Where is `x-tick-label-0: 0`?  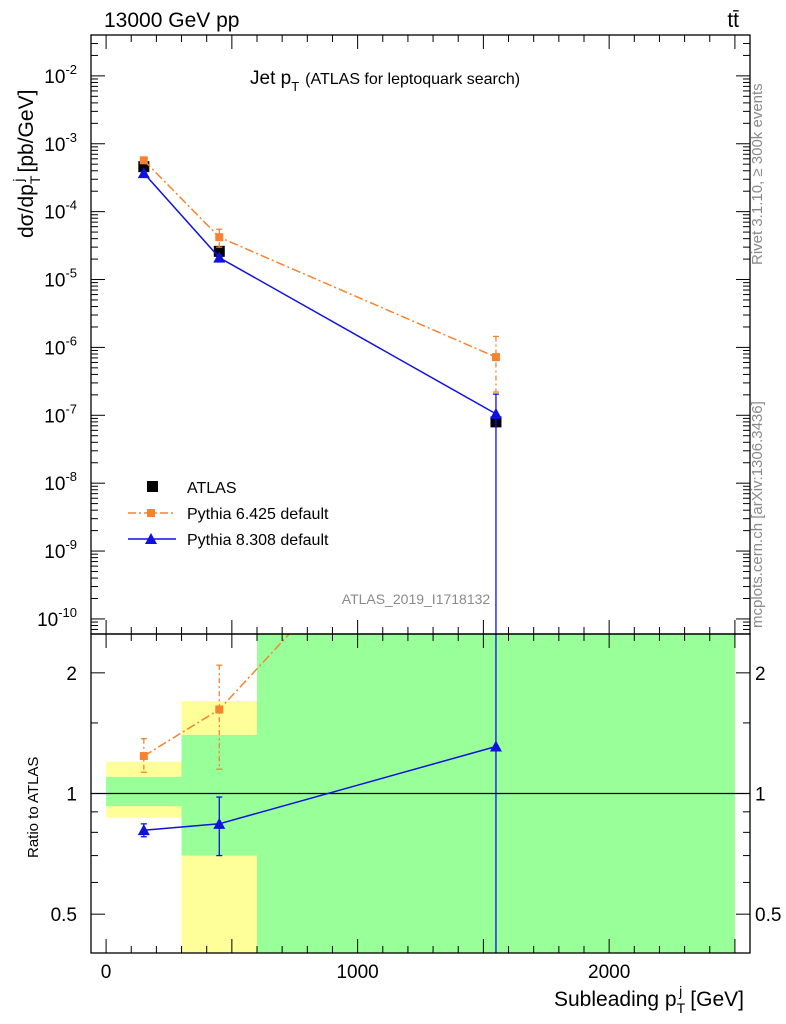 x-tick-label-0: 0 is located at coordinates (106, 972).